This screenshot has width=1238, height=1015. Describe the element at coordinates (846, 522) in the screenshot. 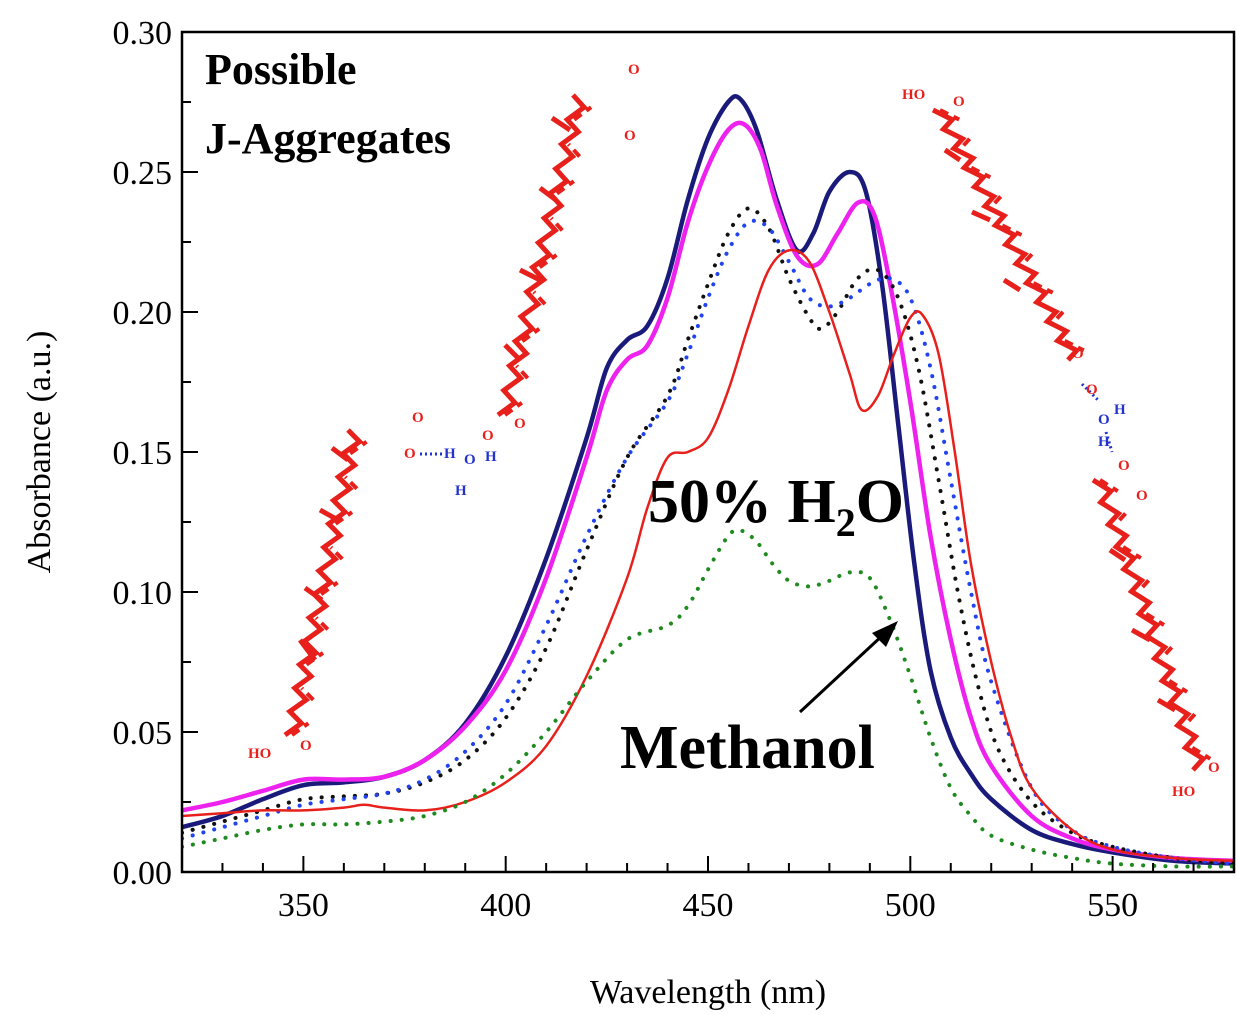

I see `annotation-water-subscript: 2` at that location.